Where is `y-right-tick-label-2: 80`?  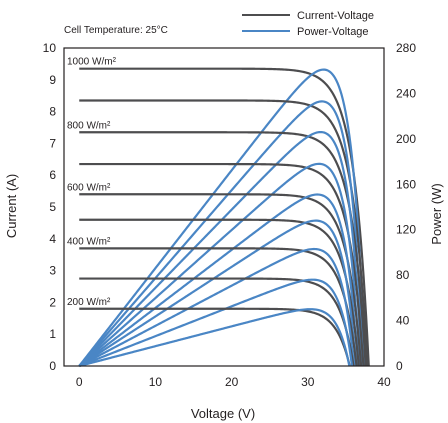 y-right-tick-label-2: 80 is located at coordinates (403, 275).